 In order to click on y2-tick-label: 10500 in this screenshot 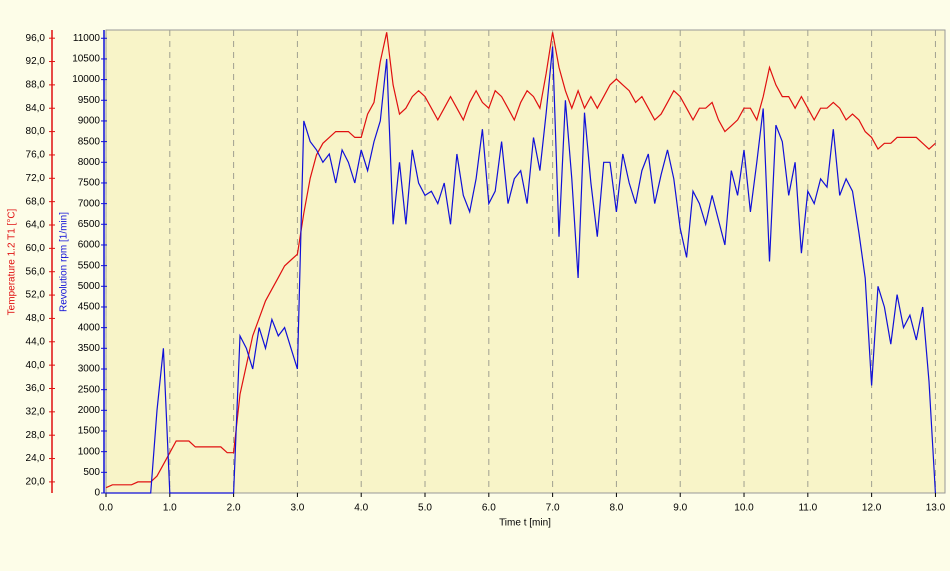, I will do `click(86, 59)`.